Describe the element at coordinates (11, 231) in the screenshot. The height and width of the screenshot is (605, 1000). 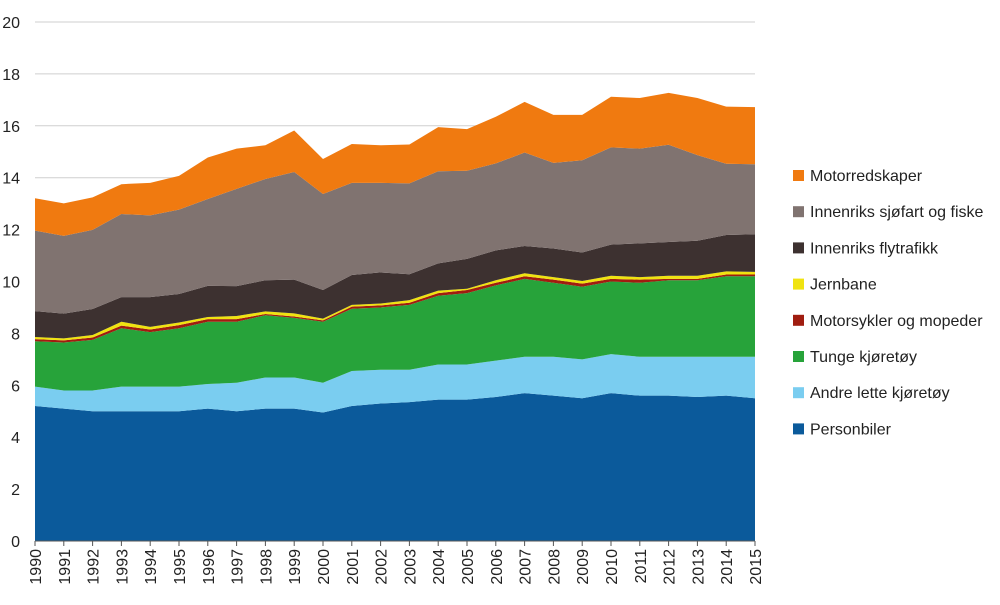
I see `y-tick-label: 12` at that location.